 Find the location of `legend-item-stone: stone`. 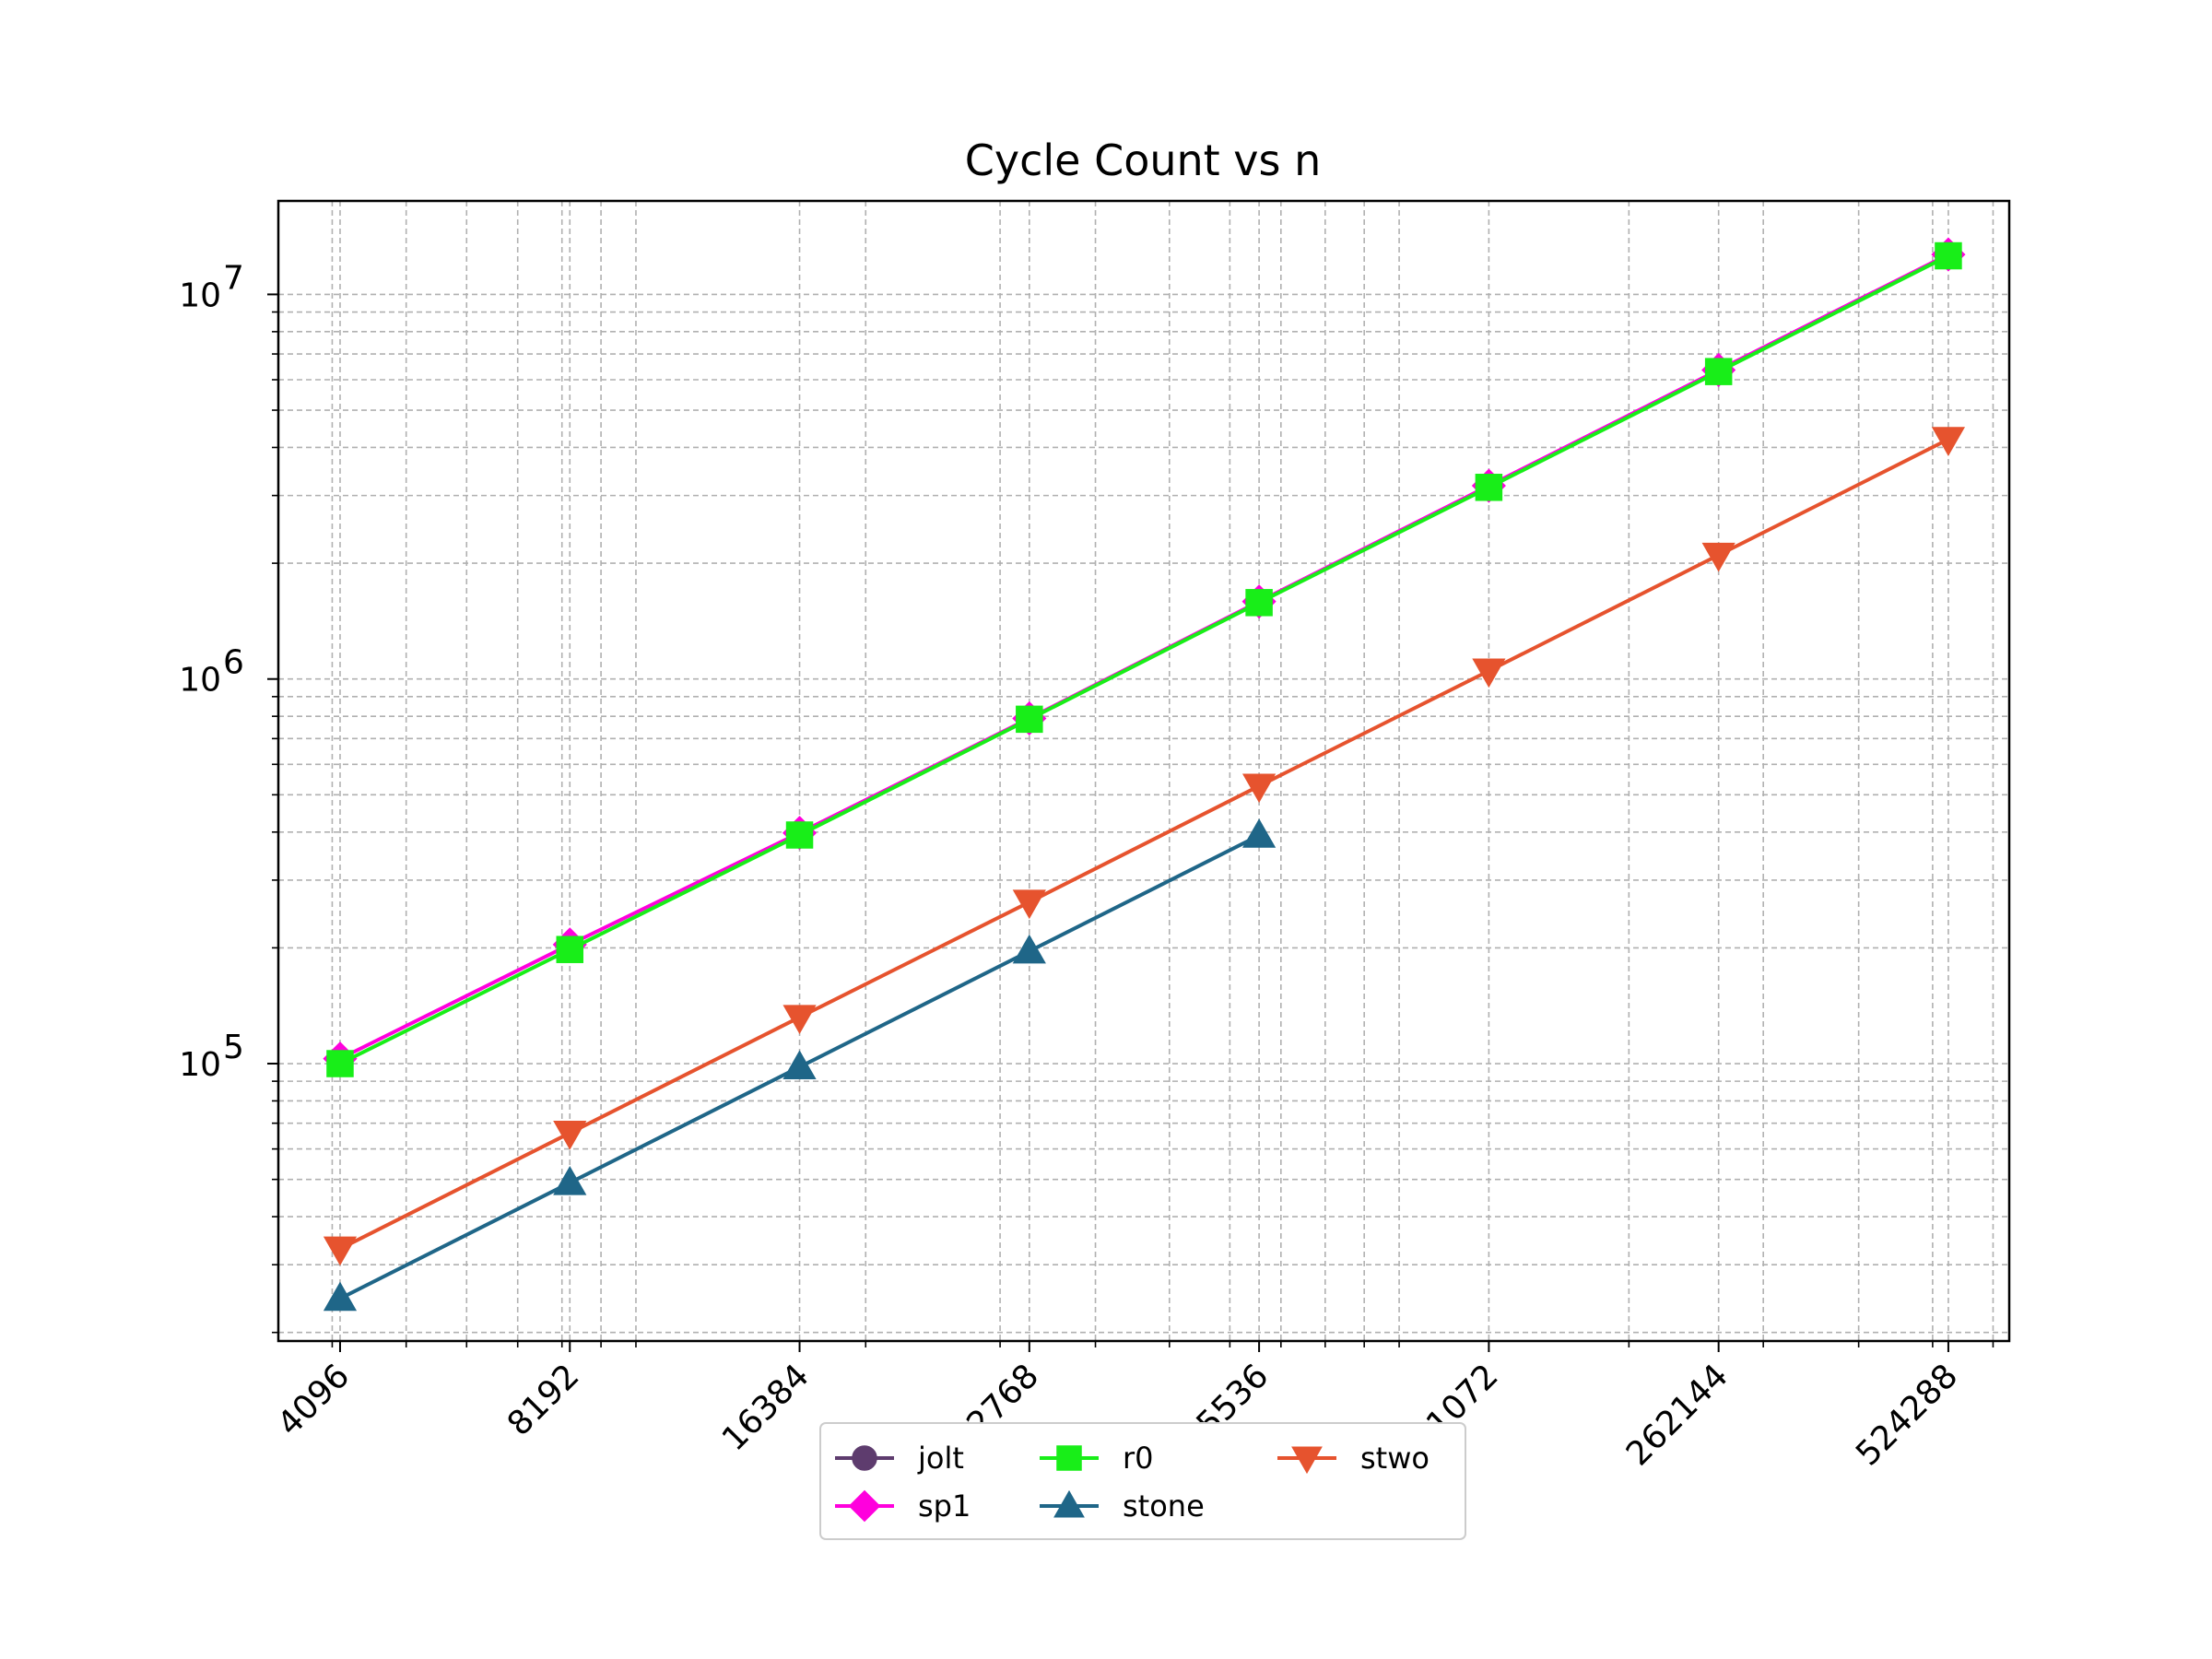

legend-item-stone: stone is located at coordinates (1122, 1506).